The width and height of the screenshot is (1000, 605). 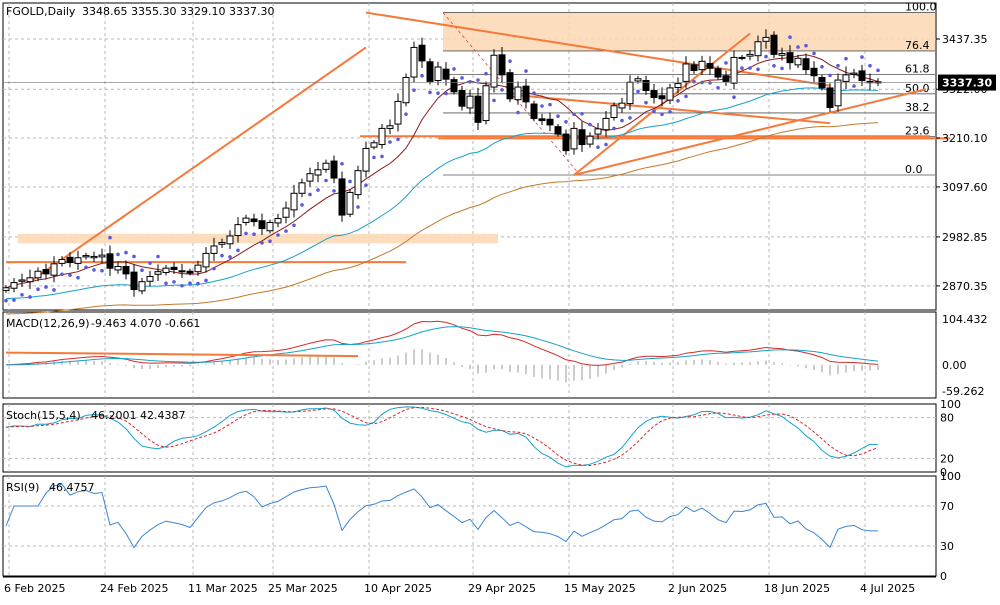 What do you see at coordinates (442, 343) in the screenshot?
I see `macd-line` at bounding box center [442, 343].